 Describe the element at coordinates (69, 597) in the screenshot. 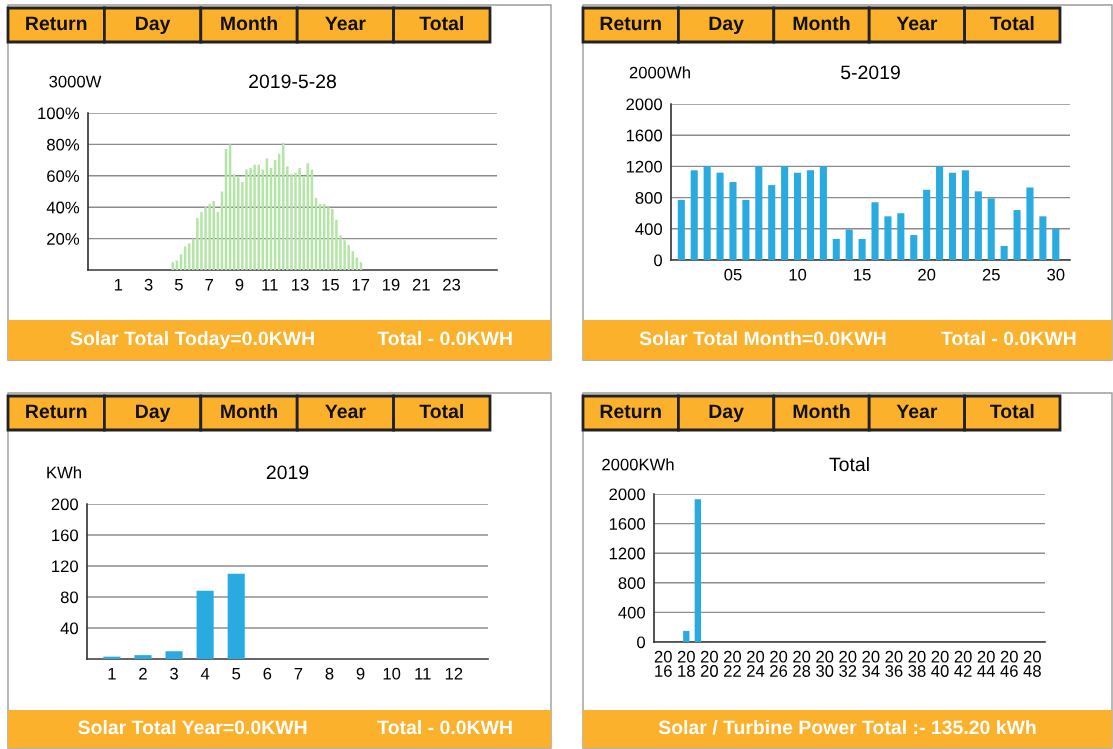

I see `y-tick-label: 80` at that location.